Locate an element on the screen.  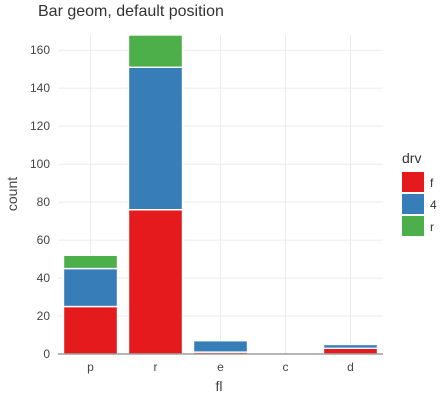
legend: drv f 4 r is located at coordinates (419, 193).